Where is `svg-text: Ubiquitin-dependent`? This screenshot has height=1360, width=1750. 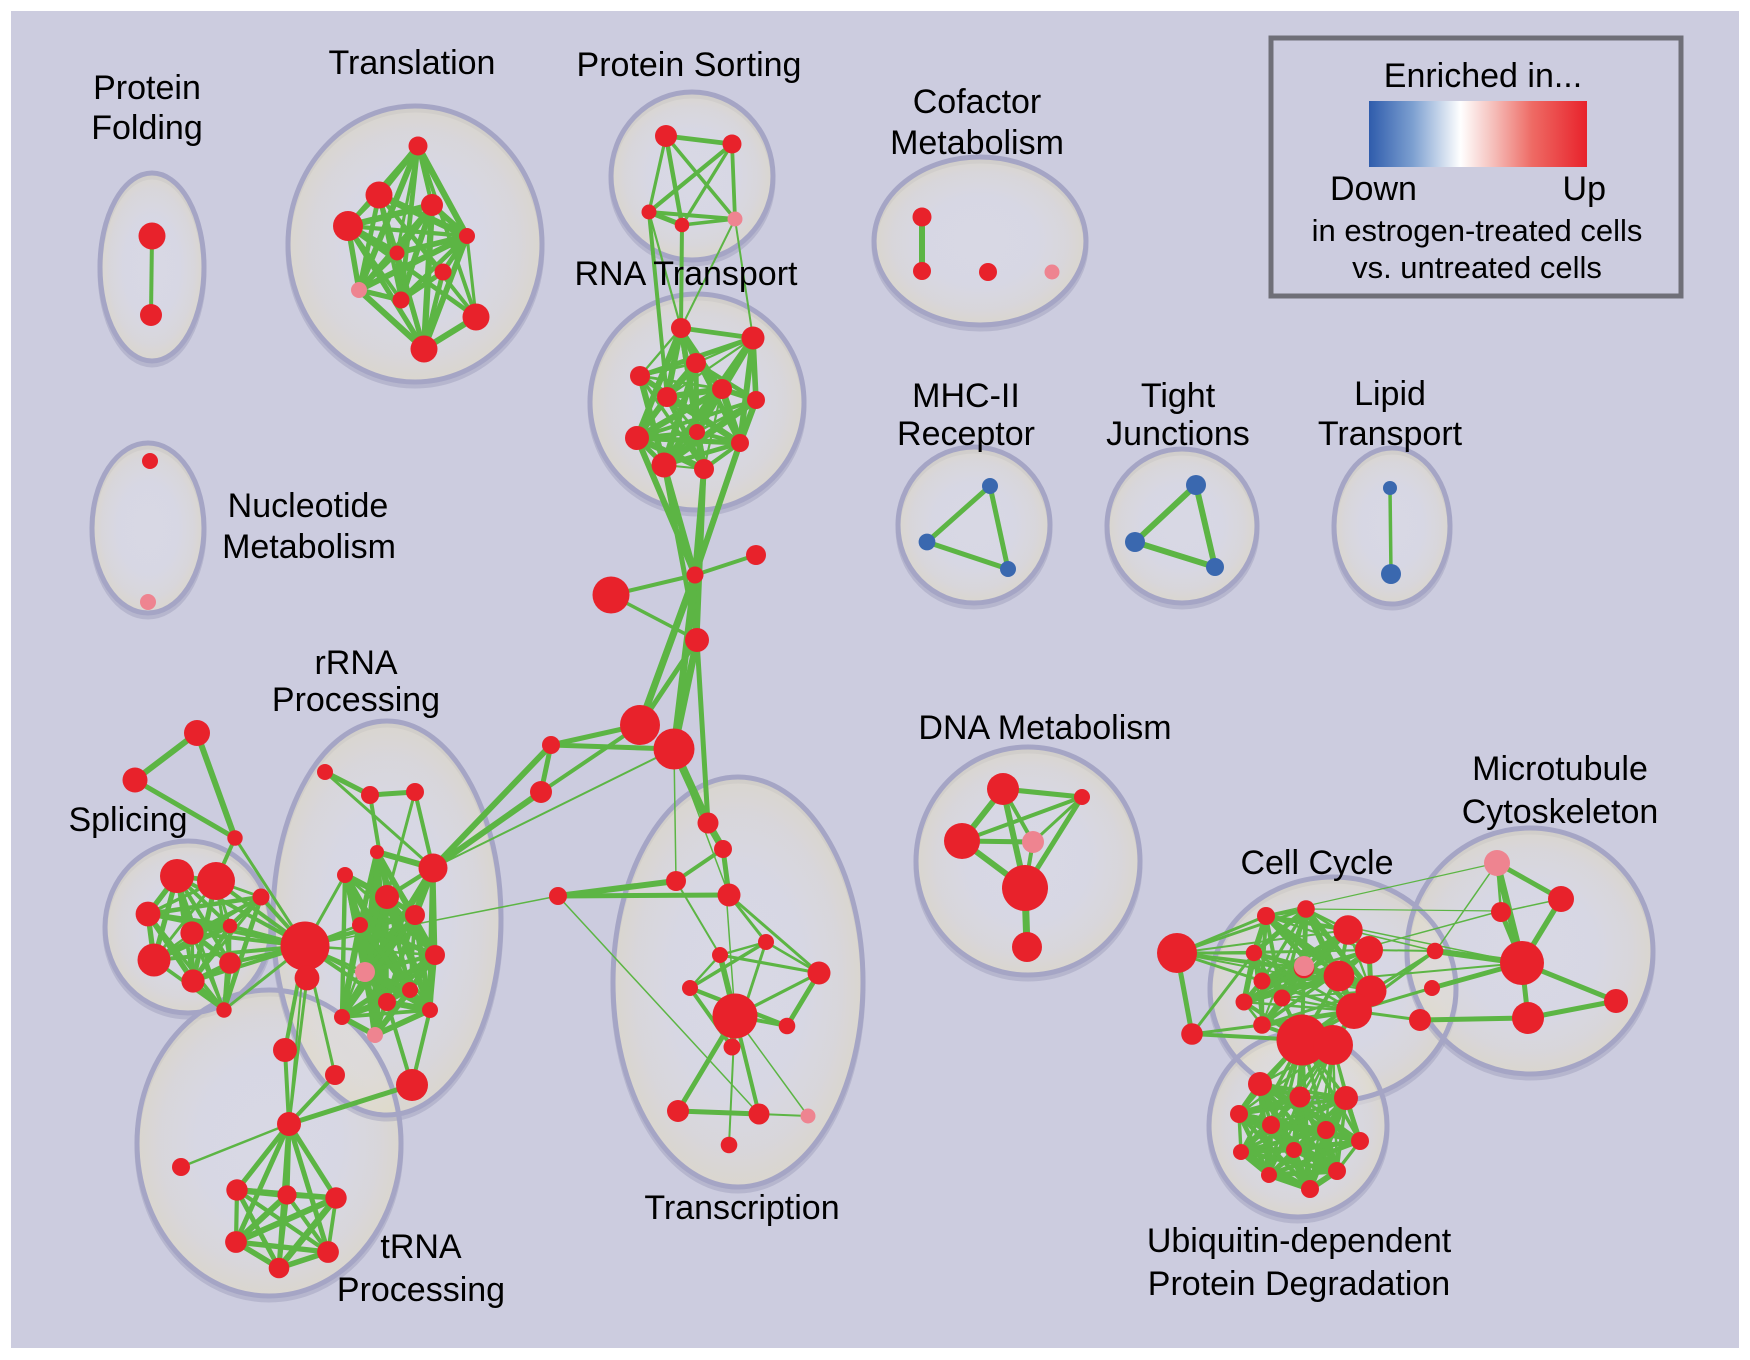
svg-text: Ubiquitin-dependent is located at coordinates (1299, 1241).